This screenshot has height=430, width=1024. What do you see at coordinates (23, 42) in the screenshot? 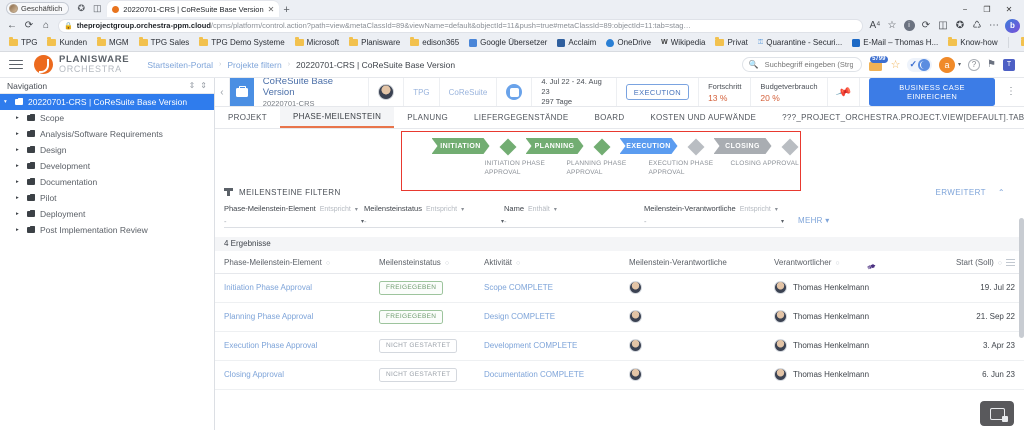
I see `bookmark-item: TPG` at bounding box center [23, 42].